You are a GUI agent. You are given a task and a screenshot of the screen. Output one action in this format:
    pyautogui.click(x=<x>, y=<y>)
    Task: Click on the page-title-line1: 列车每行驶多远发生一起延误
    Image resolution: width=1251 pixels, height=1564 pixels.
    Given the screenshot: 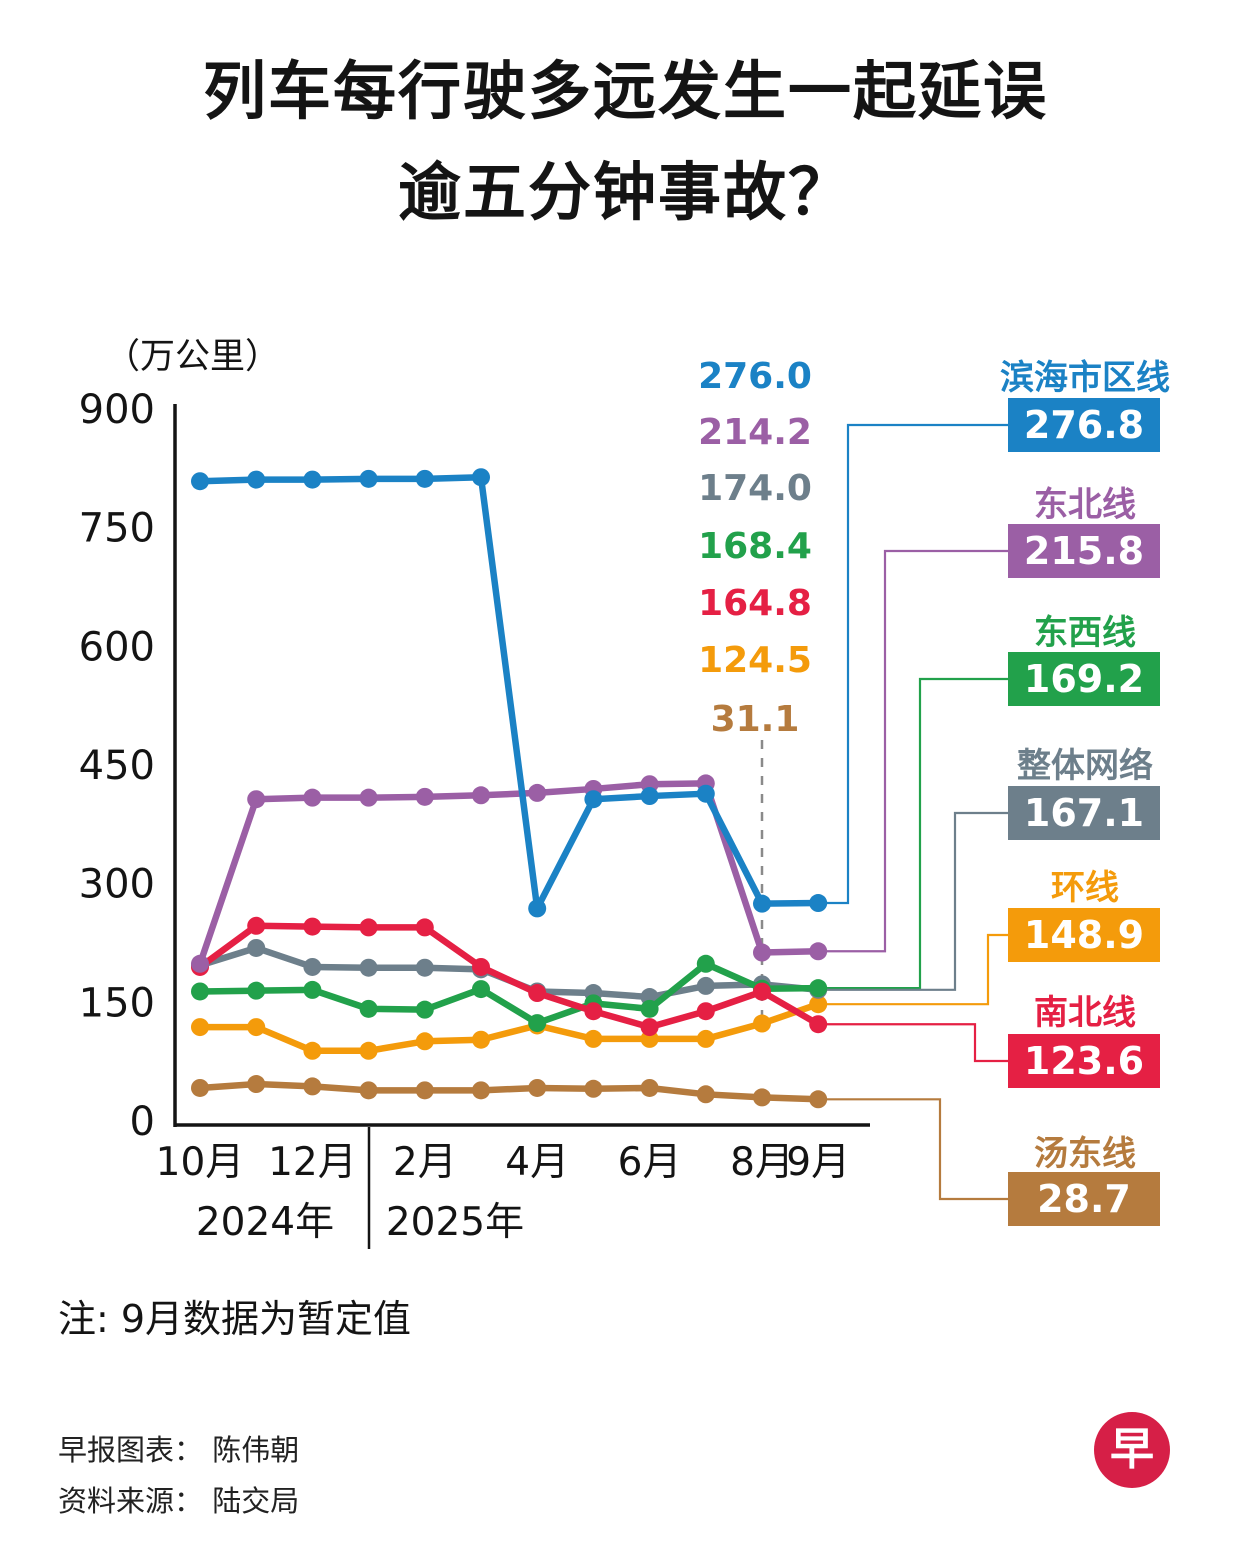 What is the action you would take?
    pyautogui.click(x=625, y=91)
    